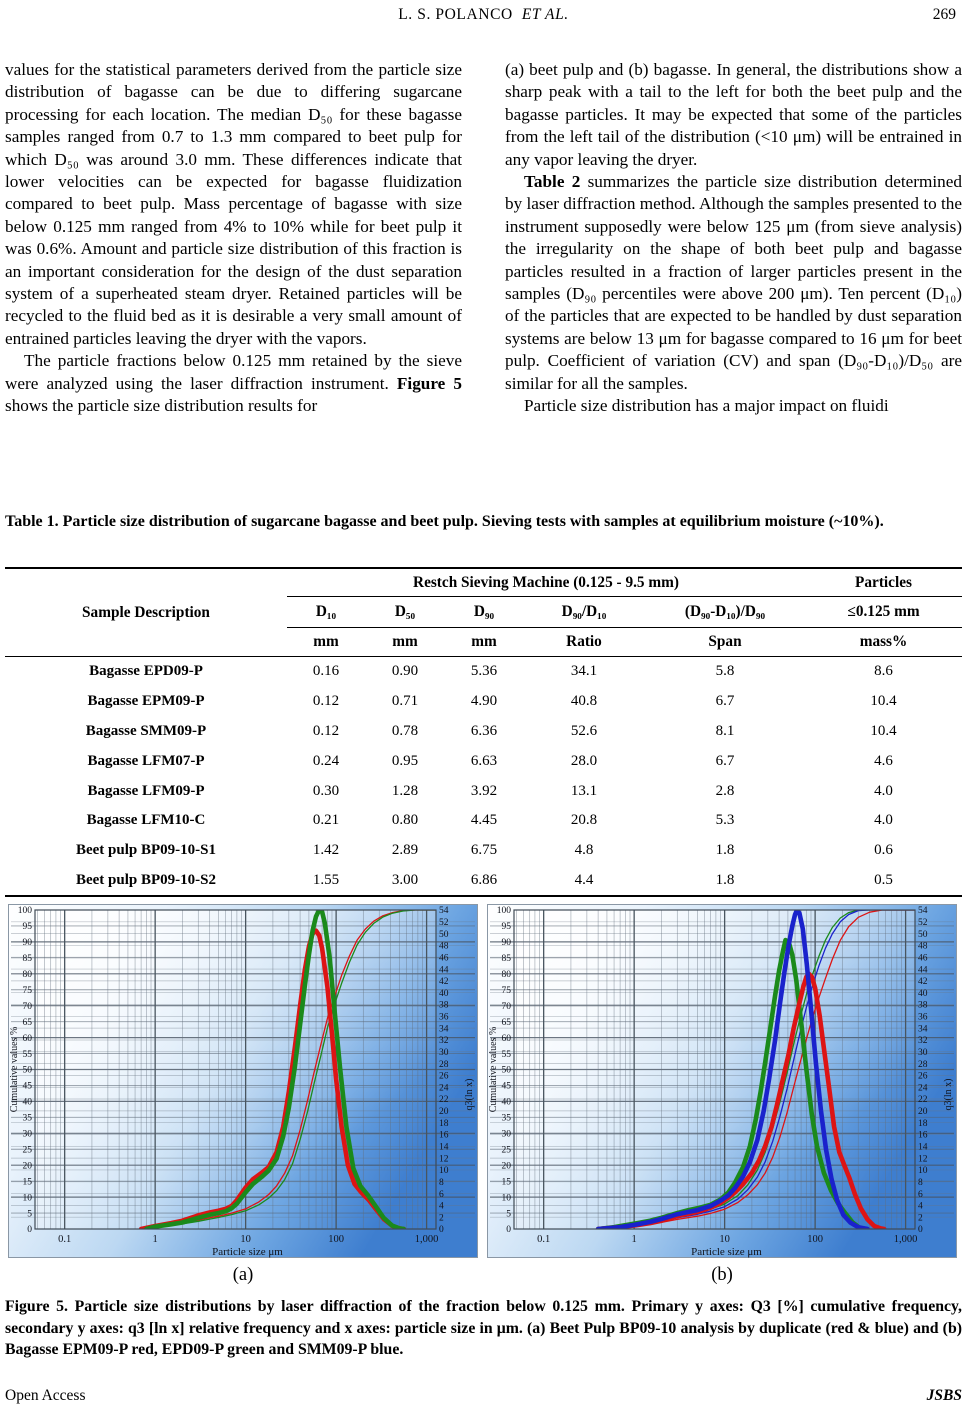 The width and height of the screenshot is (967, 1415). I want to click on running-title-etal: ET AL., so click(545, 14).